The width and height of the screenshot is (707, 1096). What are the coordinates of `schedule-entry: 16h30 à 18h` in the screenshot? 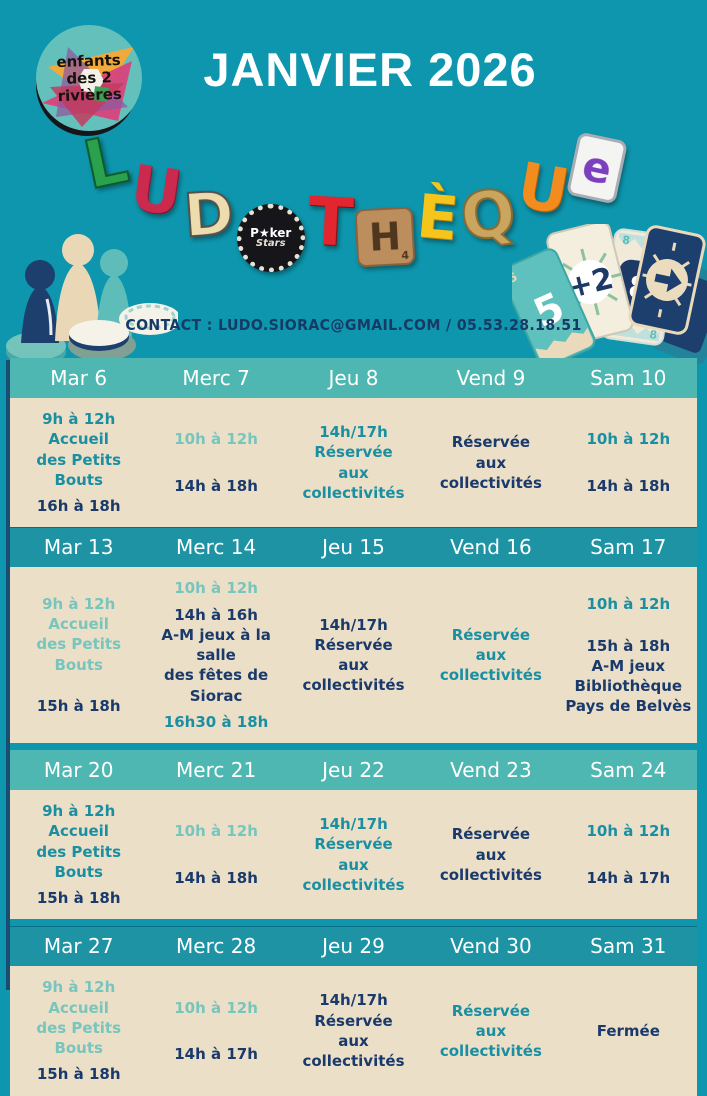 It's located at (216, 721).